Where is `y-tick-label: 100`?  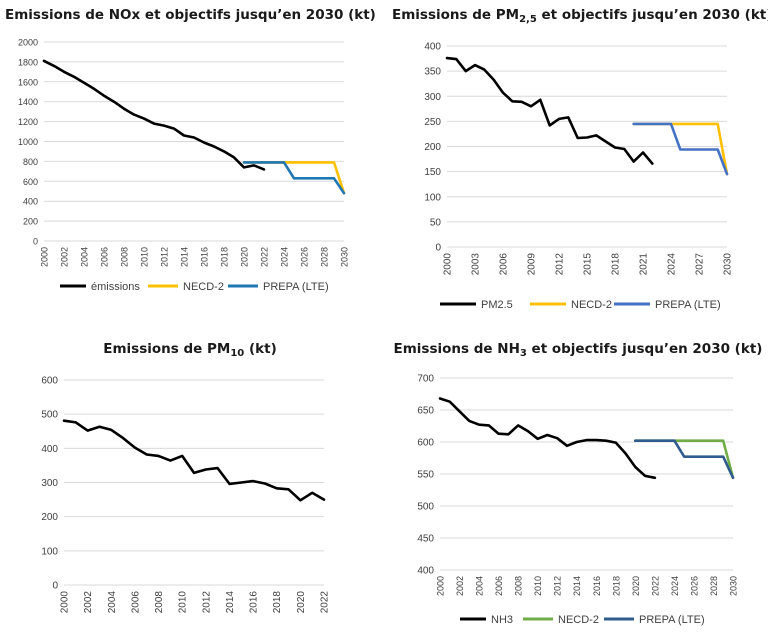
y-tick-label: 100 is located at coordinates (432, 197).